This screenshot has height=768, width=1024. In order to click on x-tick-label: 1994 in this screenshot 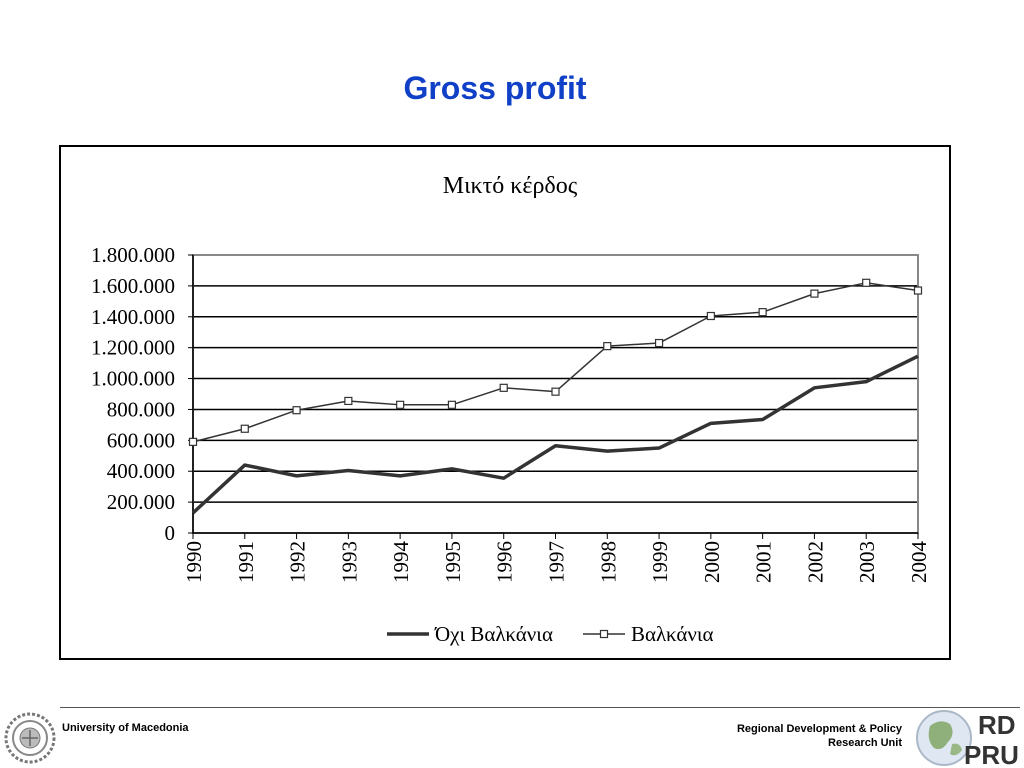, I will do `click(401, 562)`.